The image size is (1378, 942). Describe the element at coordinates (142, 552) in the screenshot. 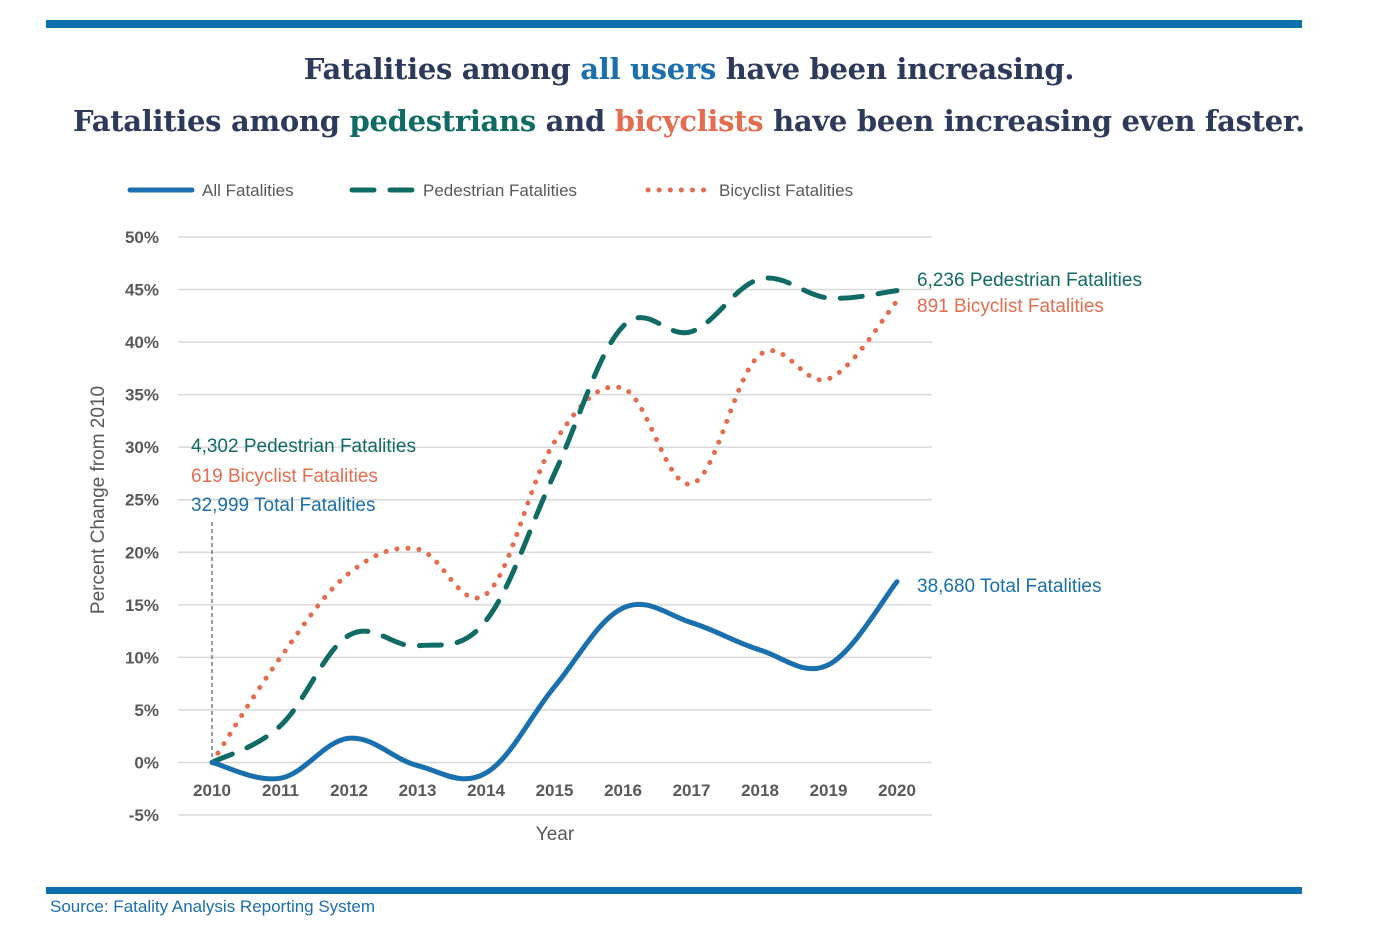

I see `y-tick-label: 20%` at that location.